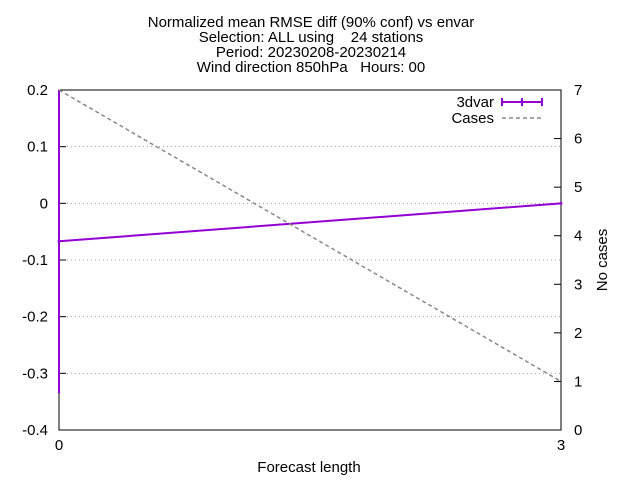 This screenshot has width=640, height=480. What do you see at coordinates (35, 317) in the screenshot?
I see `y-tick-label: -0.2` at bounding box center [35, 317].